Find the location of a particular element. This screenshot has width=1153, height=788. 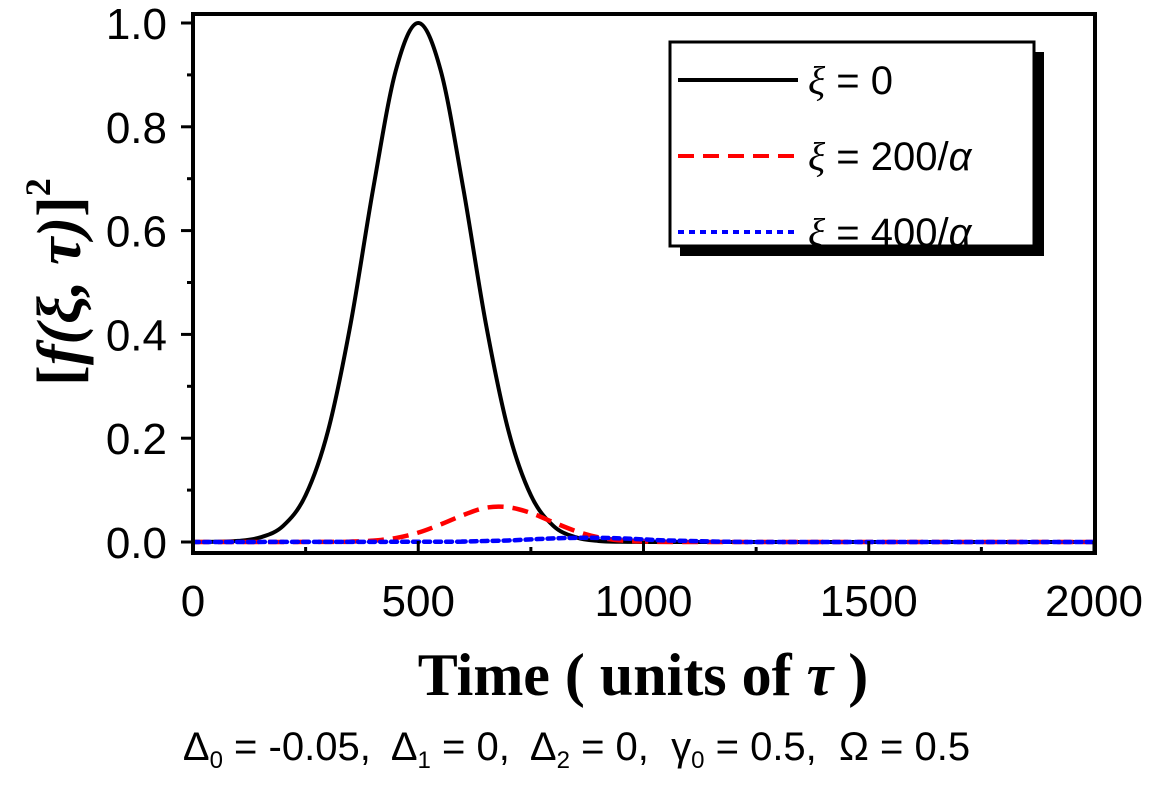

y-tick-label: 0.2 is located at coordinates (136, 439).